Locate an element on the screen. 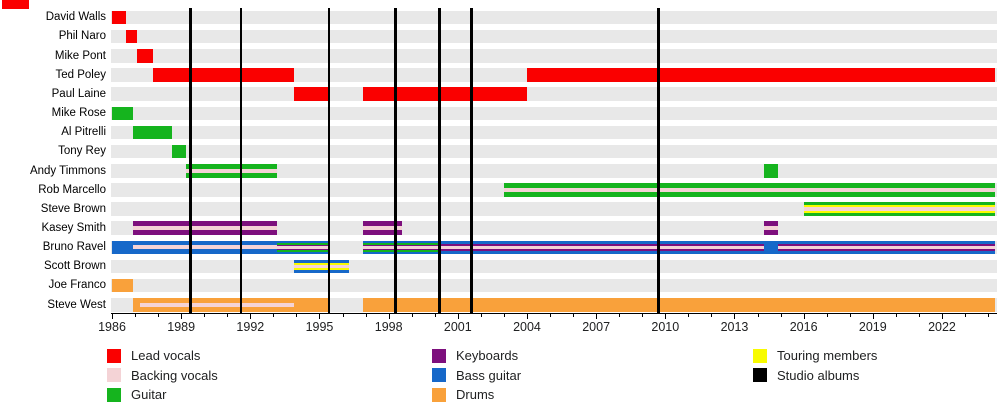 This screenshot has height=411, width=1000. member-label: Phil Naro is located at coordinates (82, 36).